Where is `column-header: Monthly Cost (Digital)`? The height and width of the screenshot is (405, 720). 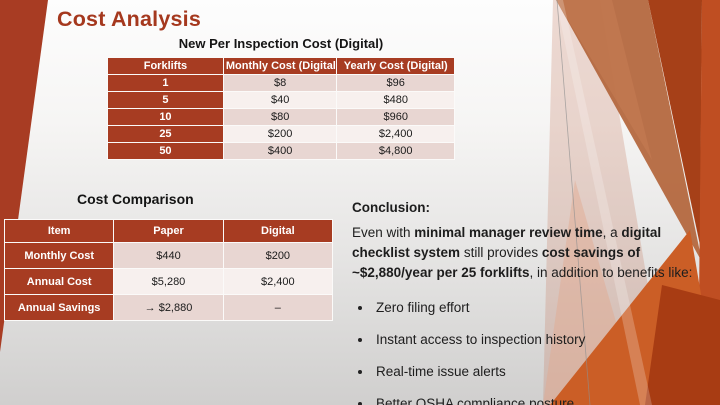
column-header: Monthly Cost (Digital) is located at coordinates (280, 66).